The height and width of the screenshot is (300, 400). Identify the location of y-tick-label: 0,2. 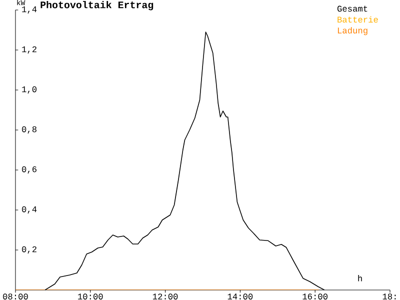
(29, 250).